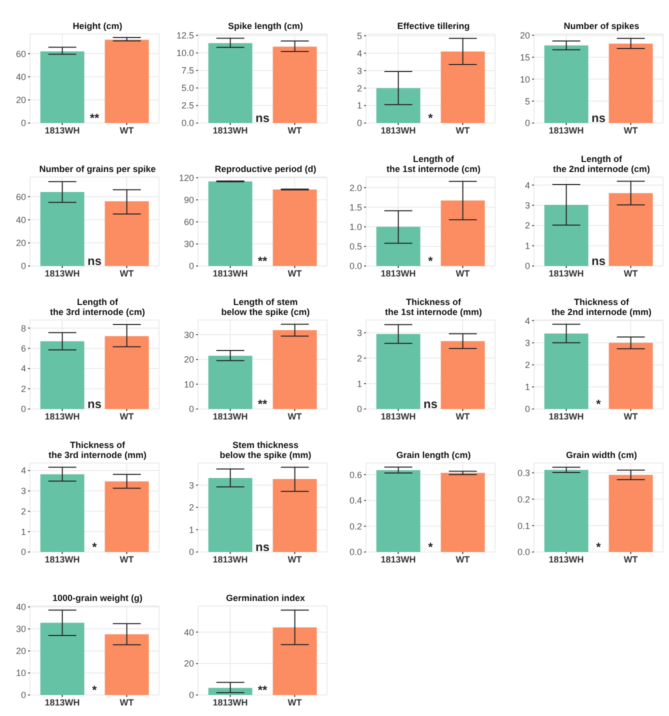  Describe the element at coordinates (187, 105) in the screenshot. I see `y-tick-label: 2.5` at that location.